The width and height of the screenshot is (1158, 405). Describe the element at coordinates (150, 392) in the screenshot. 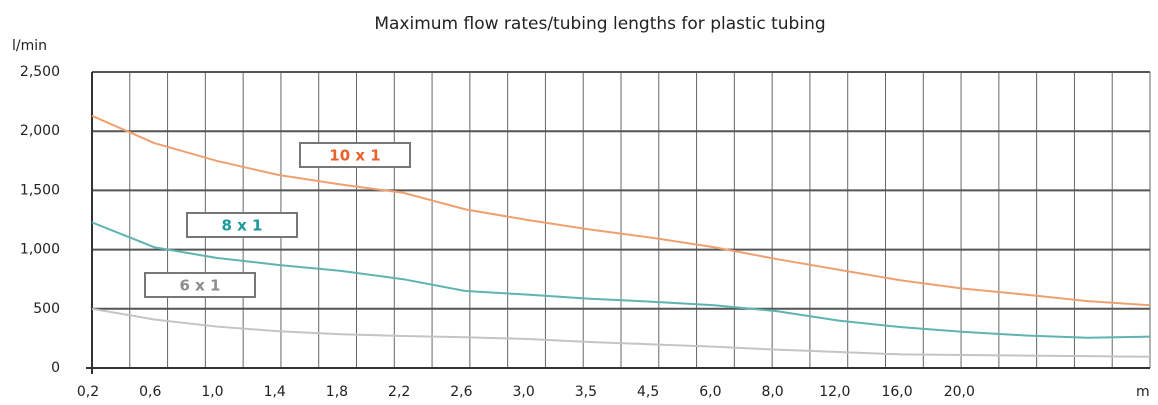

I see `x-tick-label: 0,6` at that location.